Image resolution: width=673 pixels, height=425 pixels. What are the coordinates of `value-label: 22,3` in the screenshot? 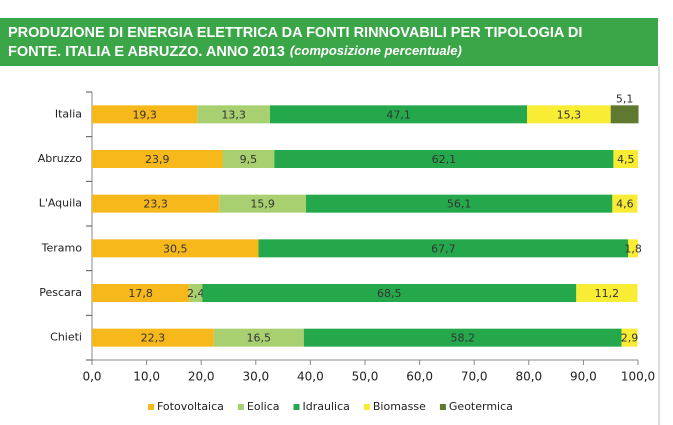 It's located at (153, 338).